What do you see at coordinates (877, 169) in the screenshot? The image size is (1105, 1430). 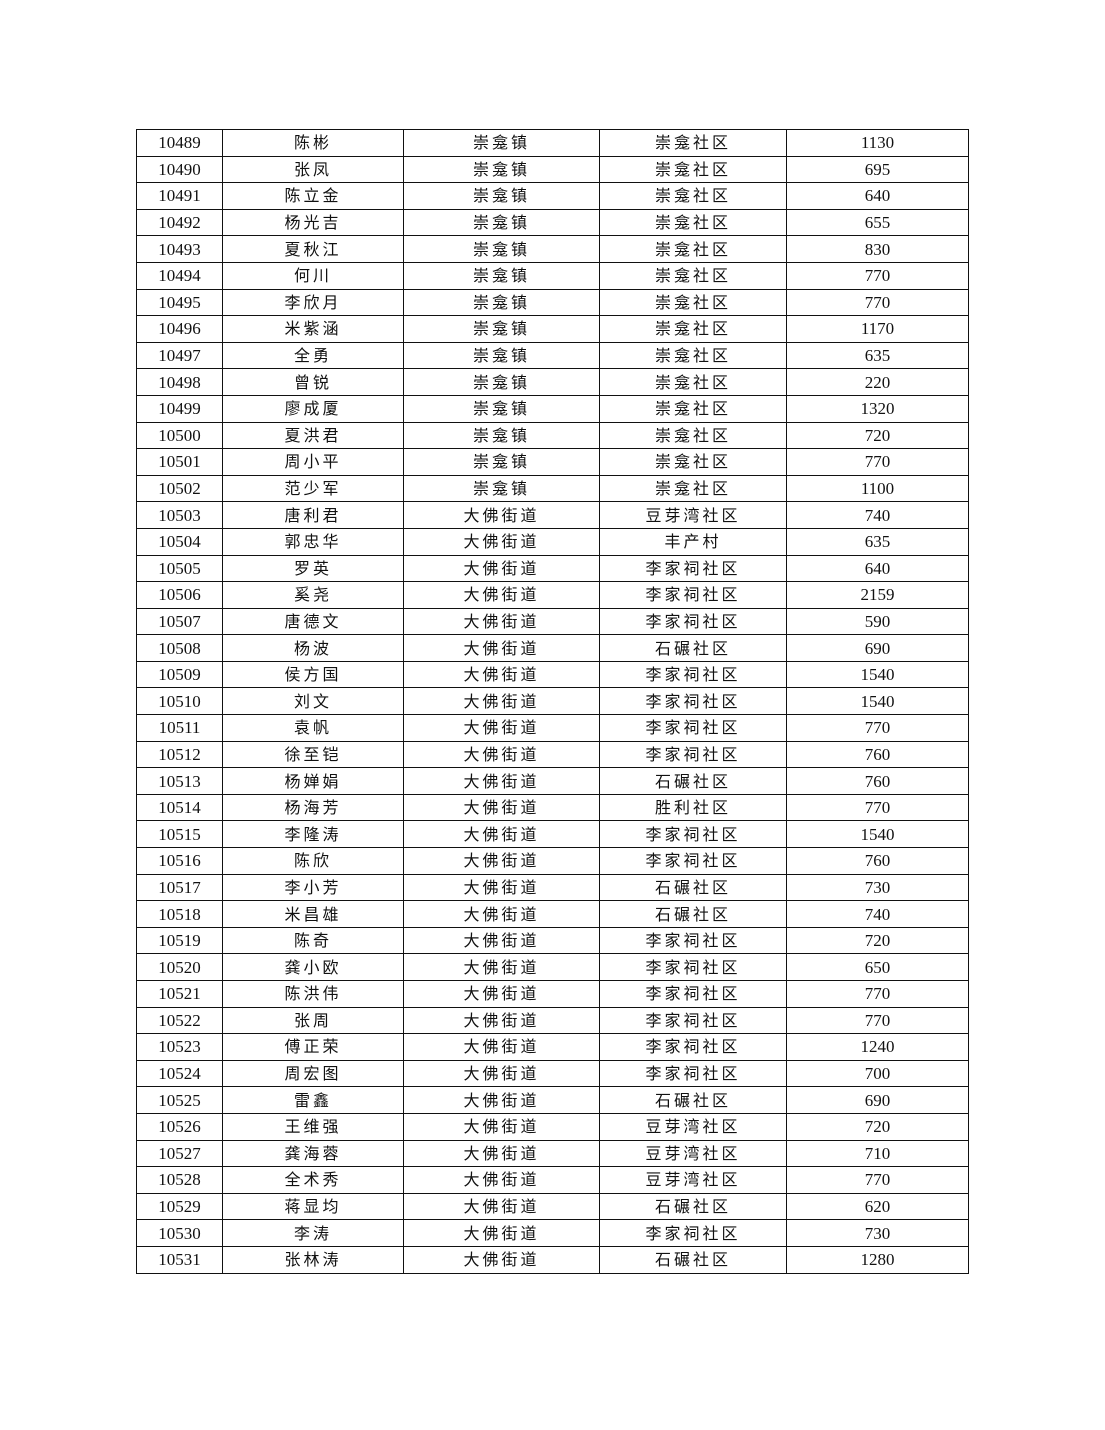 I see `amount-cell: 695` at bounding box center [877, 169].